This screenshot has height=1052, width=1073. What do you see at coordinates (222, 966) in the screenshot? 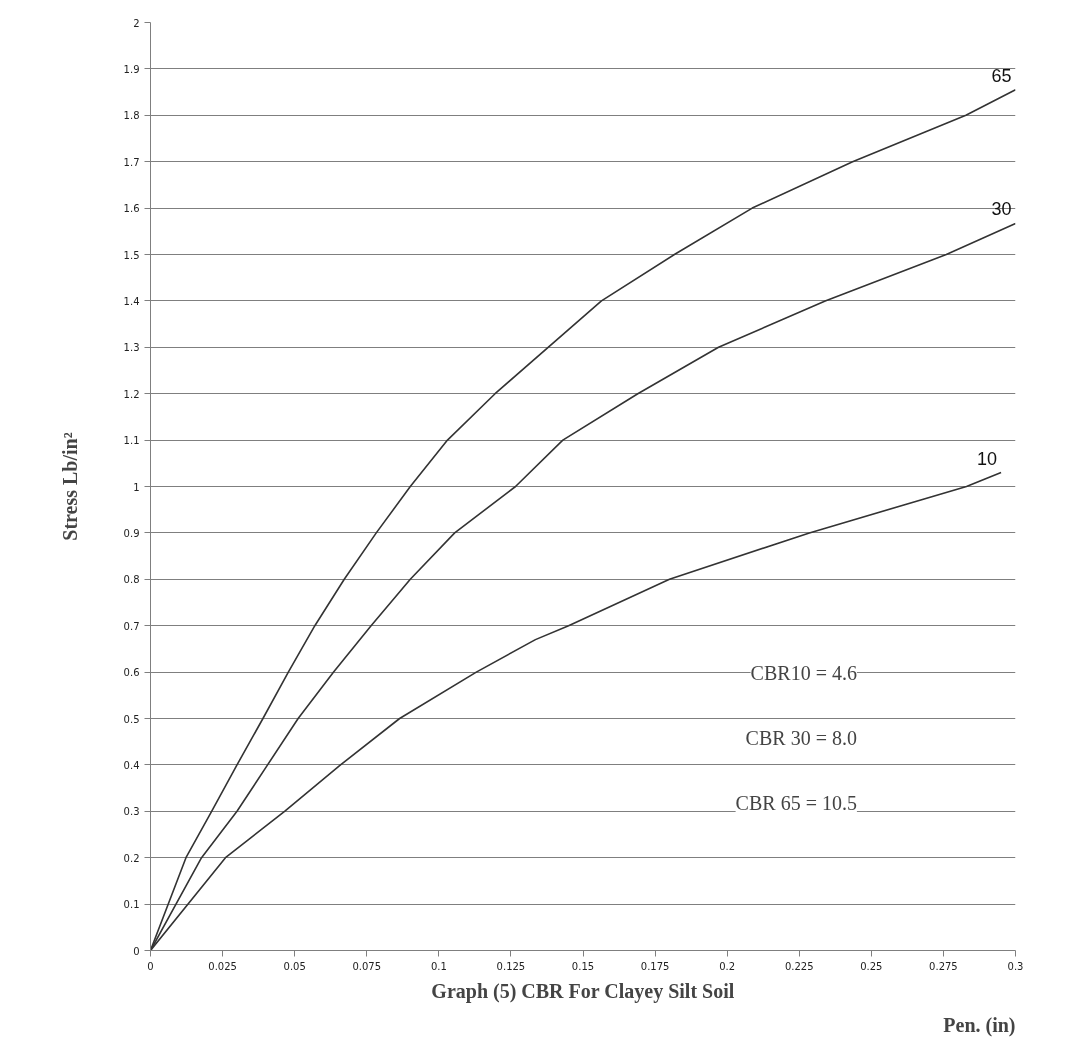
I see `x-tick-label: 0.025` at bounding box center [222, 966].